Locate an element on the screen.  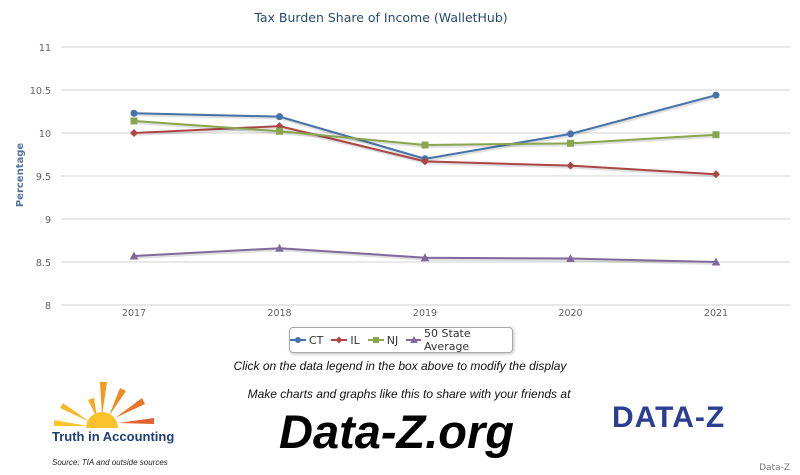
x-tick-label: 2019 is located at coordinates (425, 313).